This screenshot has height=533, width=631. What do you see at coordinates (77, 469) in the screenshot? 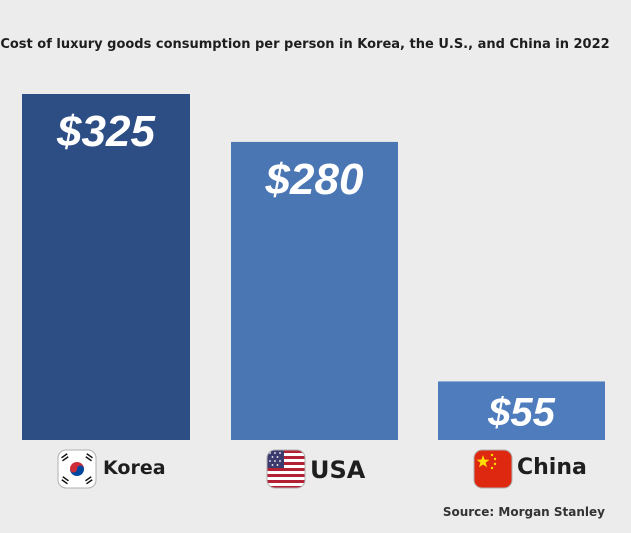
I see `south-korea-flag-icon` at bounding box center [77, 469].